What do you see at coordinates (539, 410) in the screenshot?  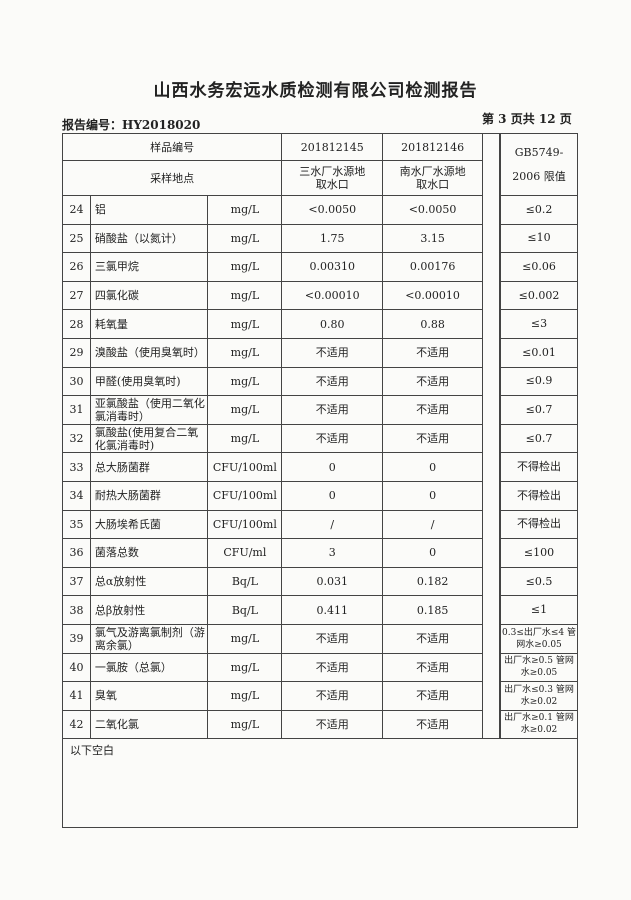 I see `limit-row: ≤0.7` at bounding box center [539, 410].